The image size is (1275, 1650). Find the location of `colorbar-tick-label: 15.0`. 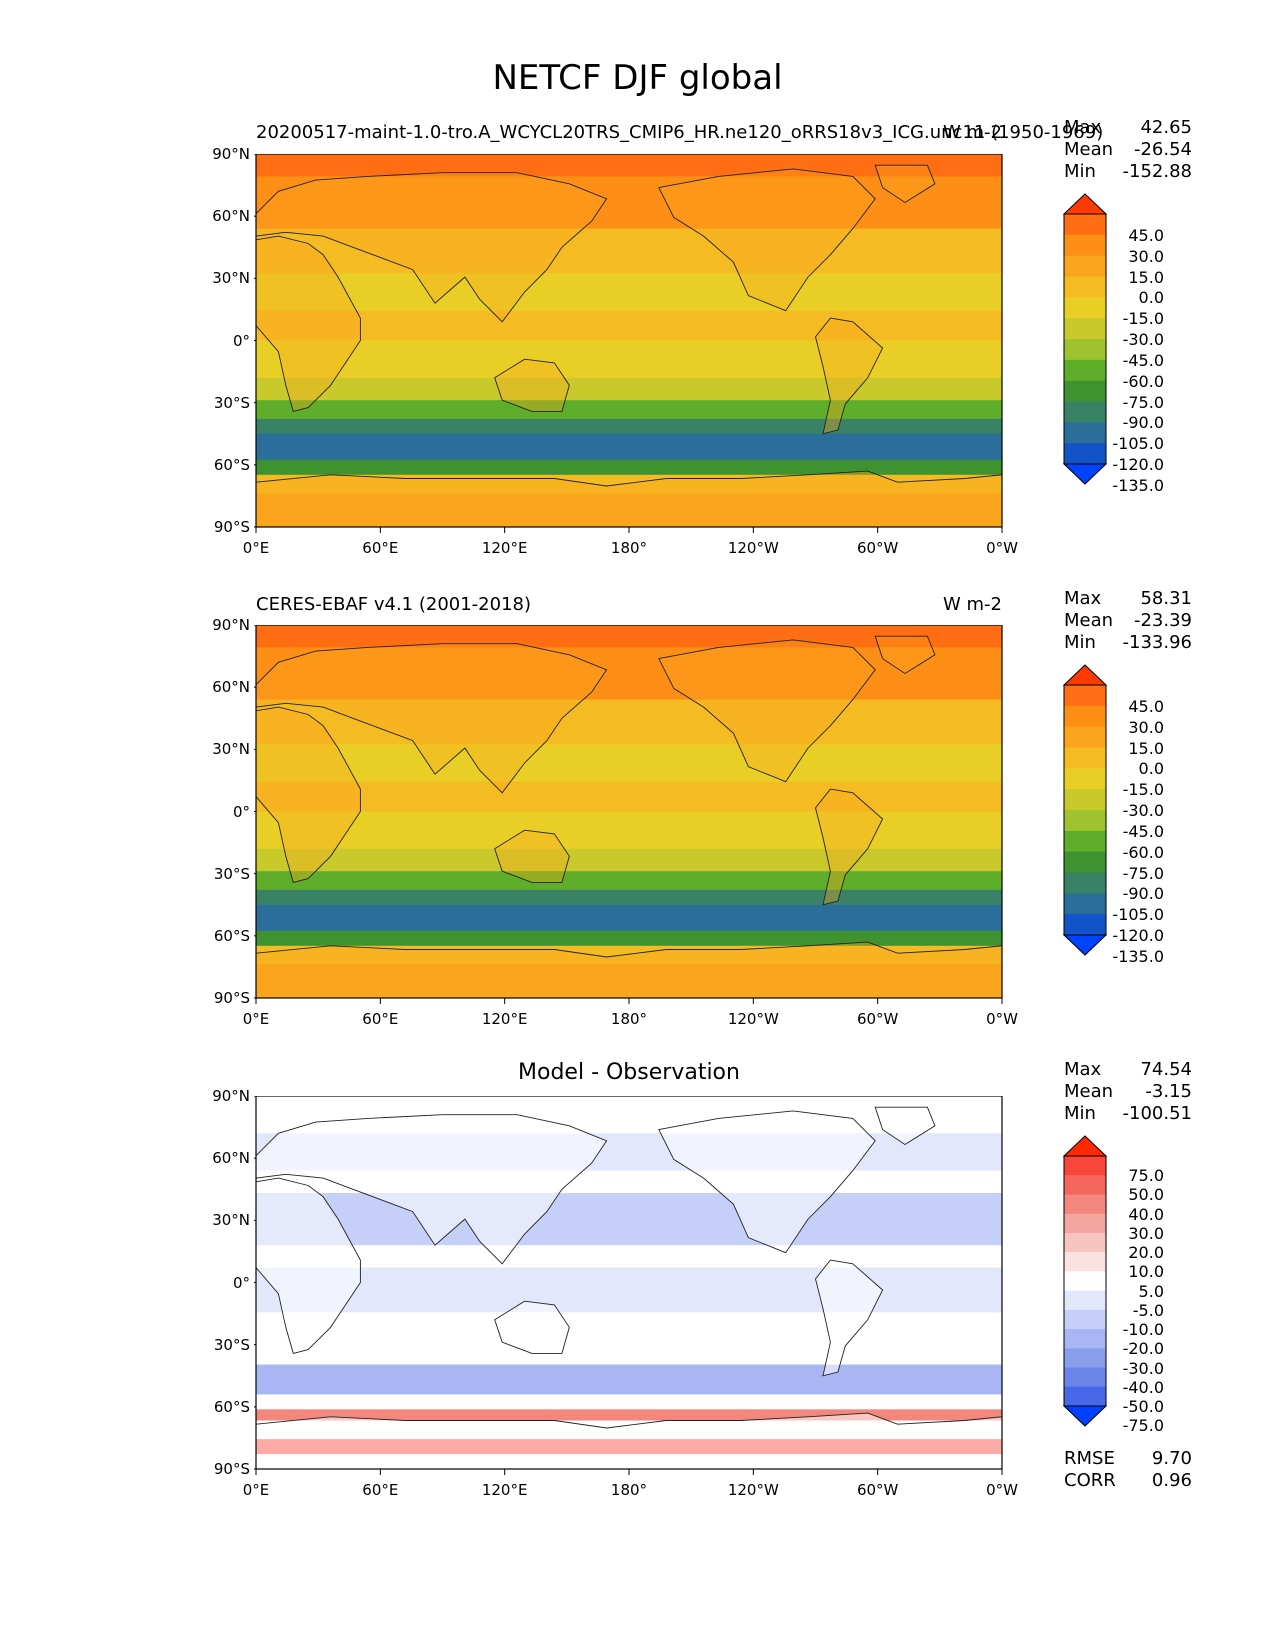

colorbar-tick-label: 15.0 is located at coordinates (1146, 277).